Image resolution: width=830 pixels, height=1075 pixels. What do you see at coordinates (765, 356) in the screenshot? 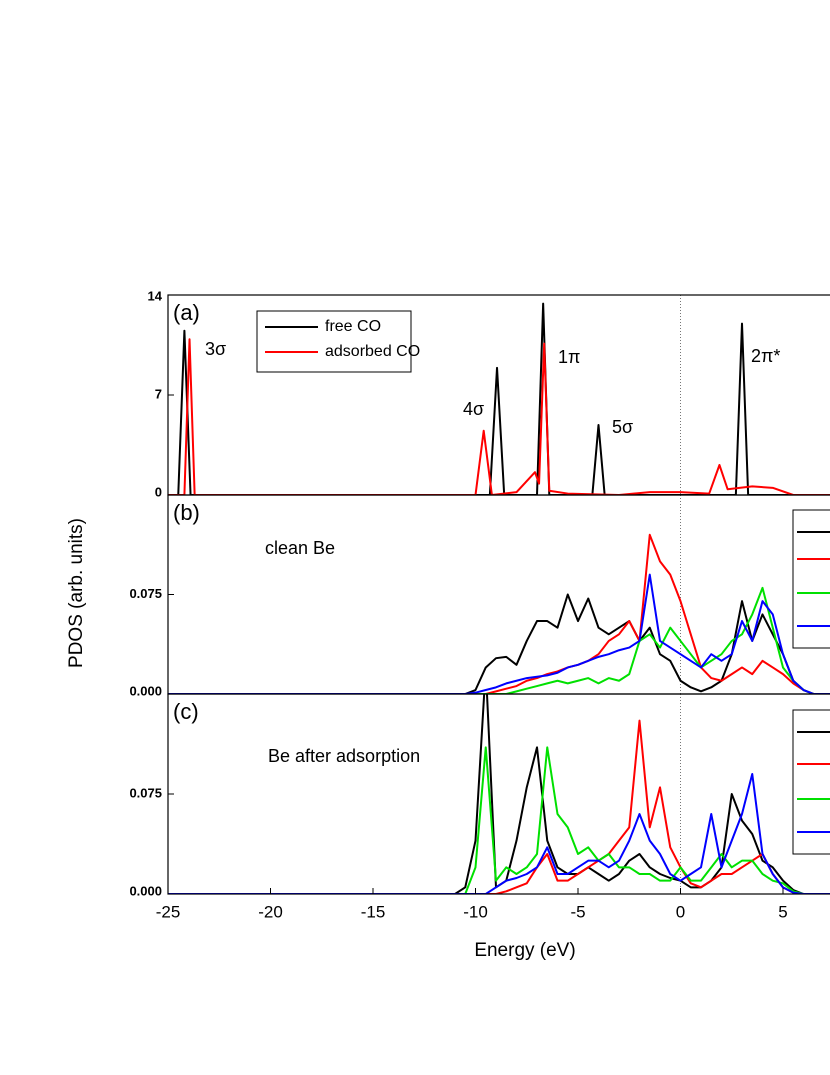
I see `peak-annotation: 2π*` at bounding box center [765, 356].